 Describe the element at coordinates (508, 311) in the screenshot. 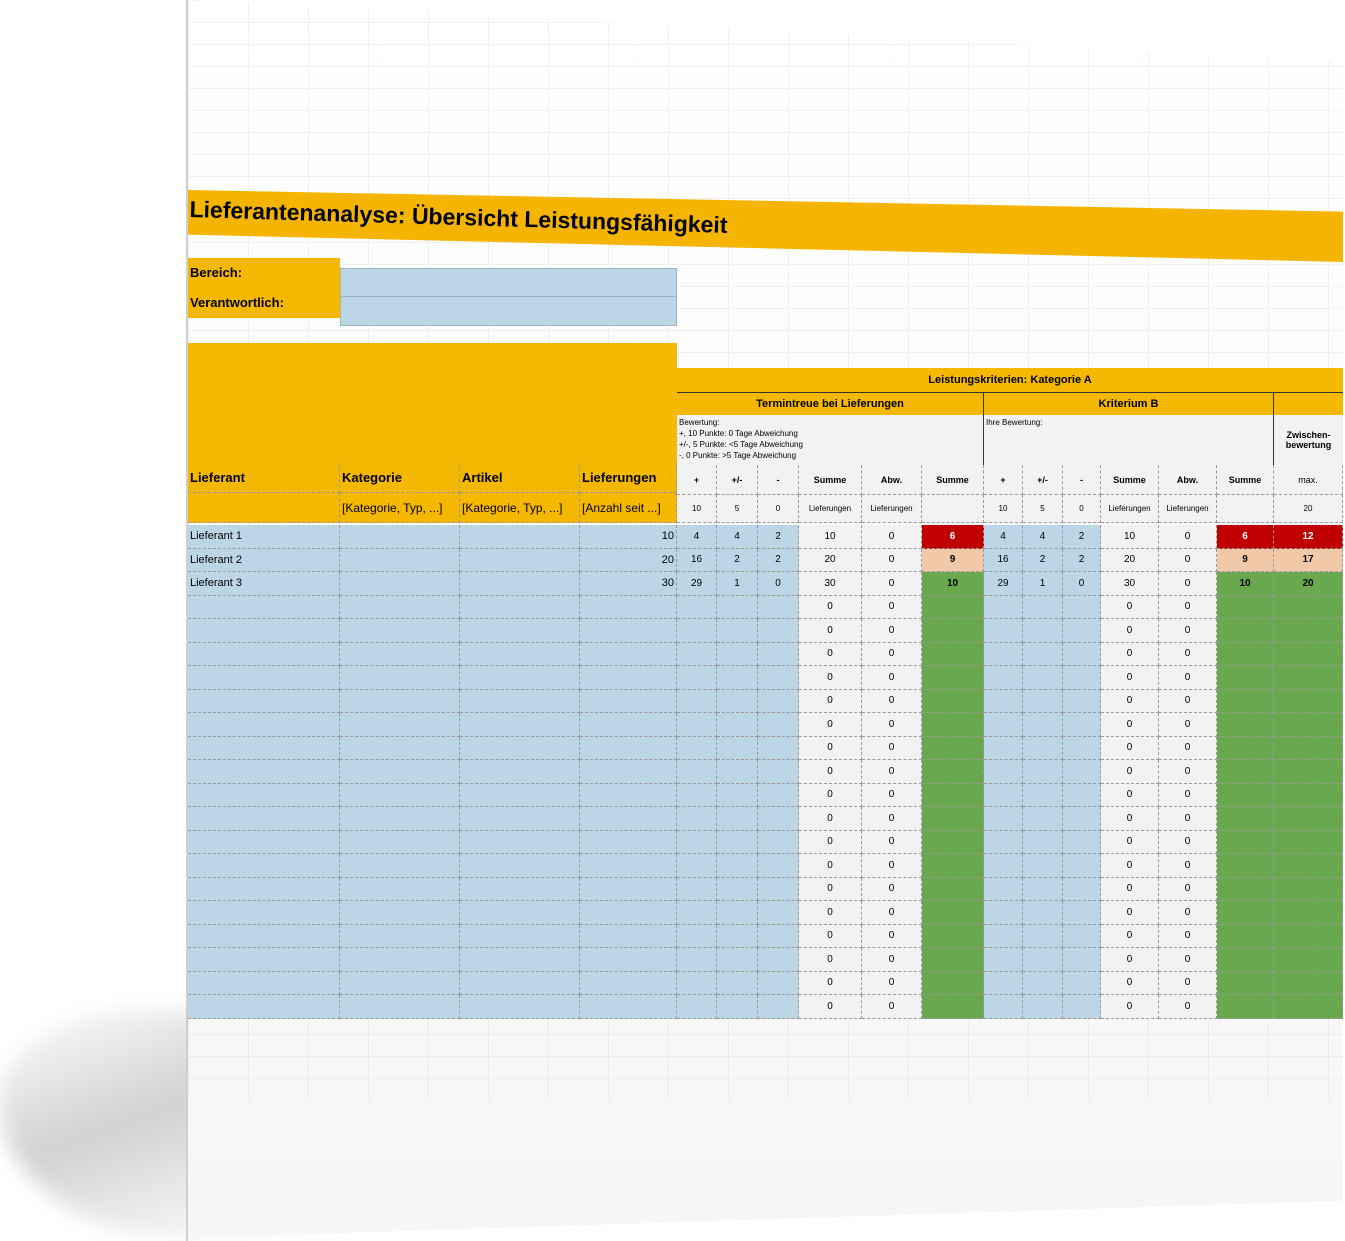

I see `verantwortlich-field` at that location.